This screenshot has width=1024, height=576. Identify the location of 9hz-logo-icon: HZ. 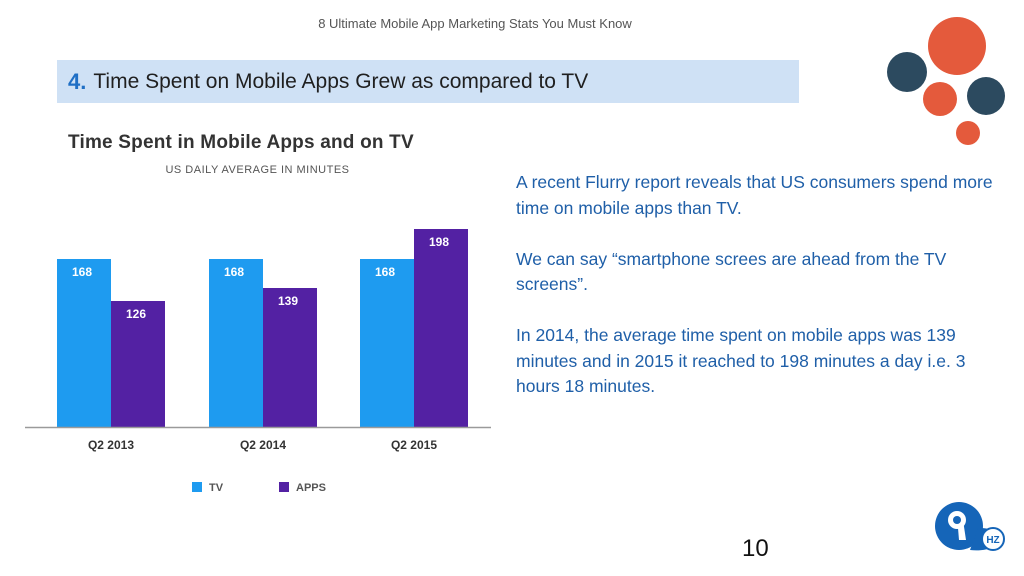
(970, 526).